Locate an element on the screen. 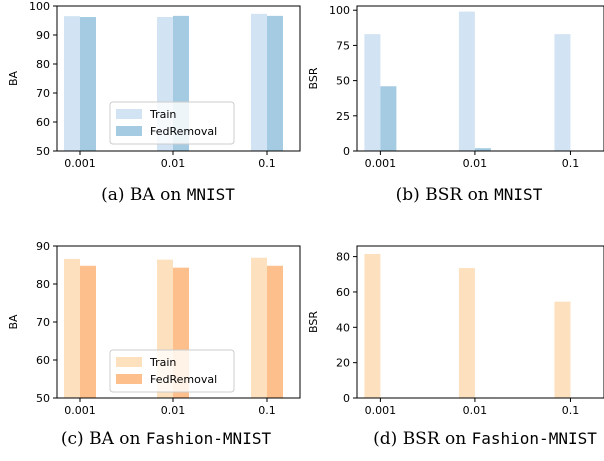 The width and height of the screenshot is (604, 461). subfigure-caption: (d) BSR on Fashion-MNIST is located at coordinates (485, 439).